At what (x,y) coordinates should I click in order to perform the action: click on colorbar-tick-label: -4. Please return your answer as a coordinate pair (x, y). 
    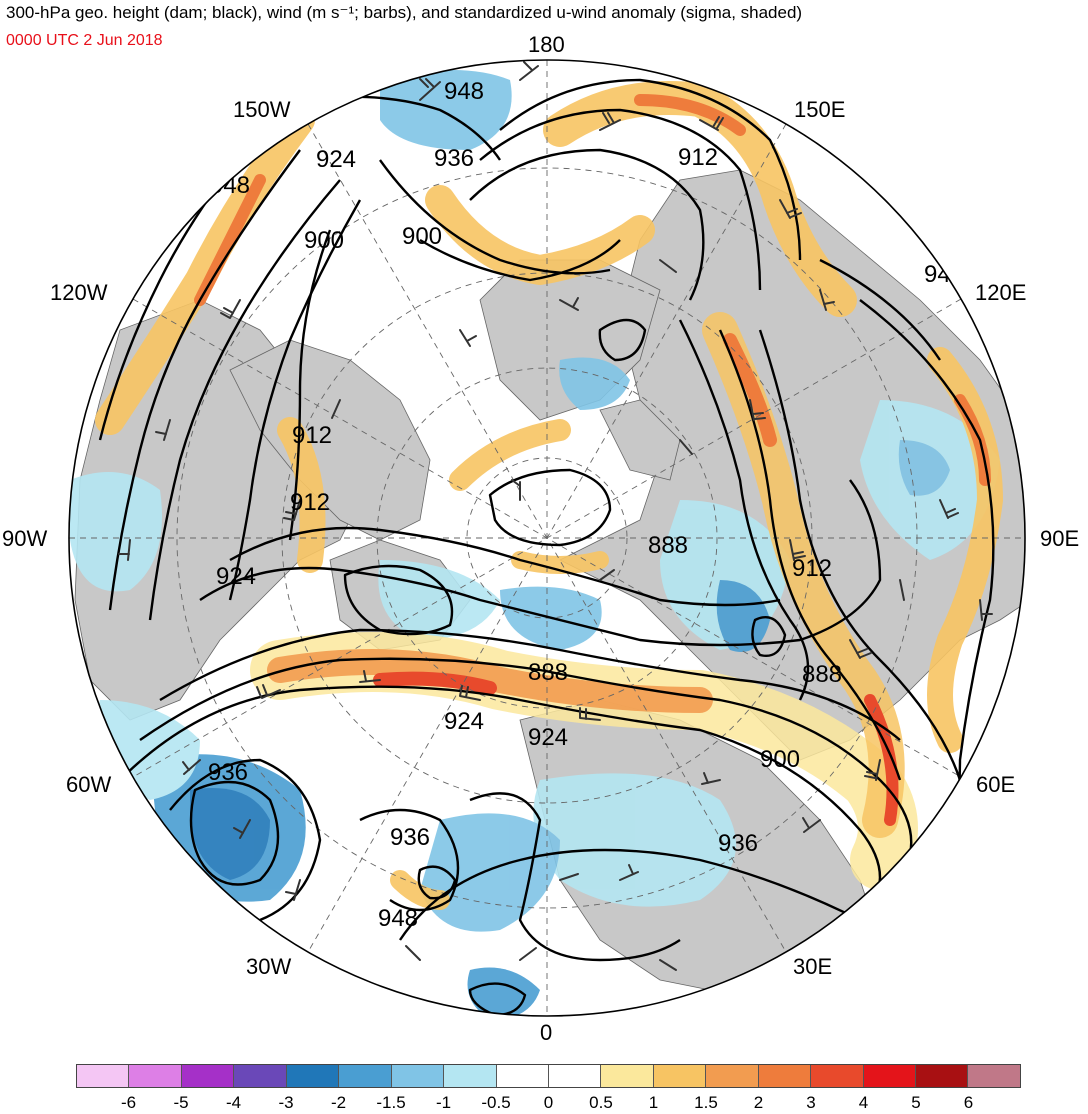
    Looking at the image, I should click on (233, 1102).